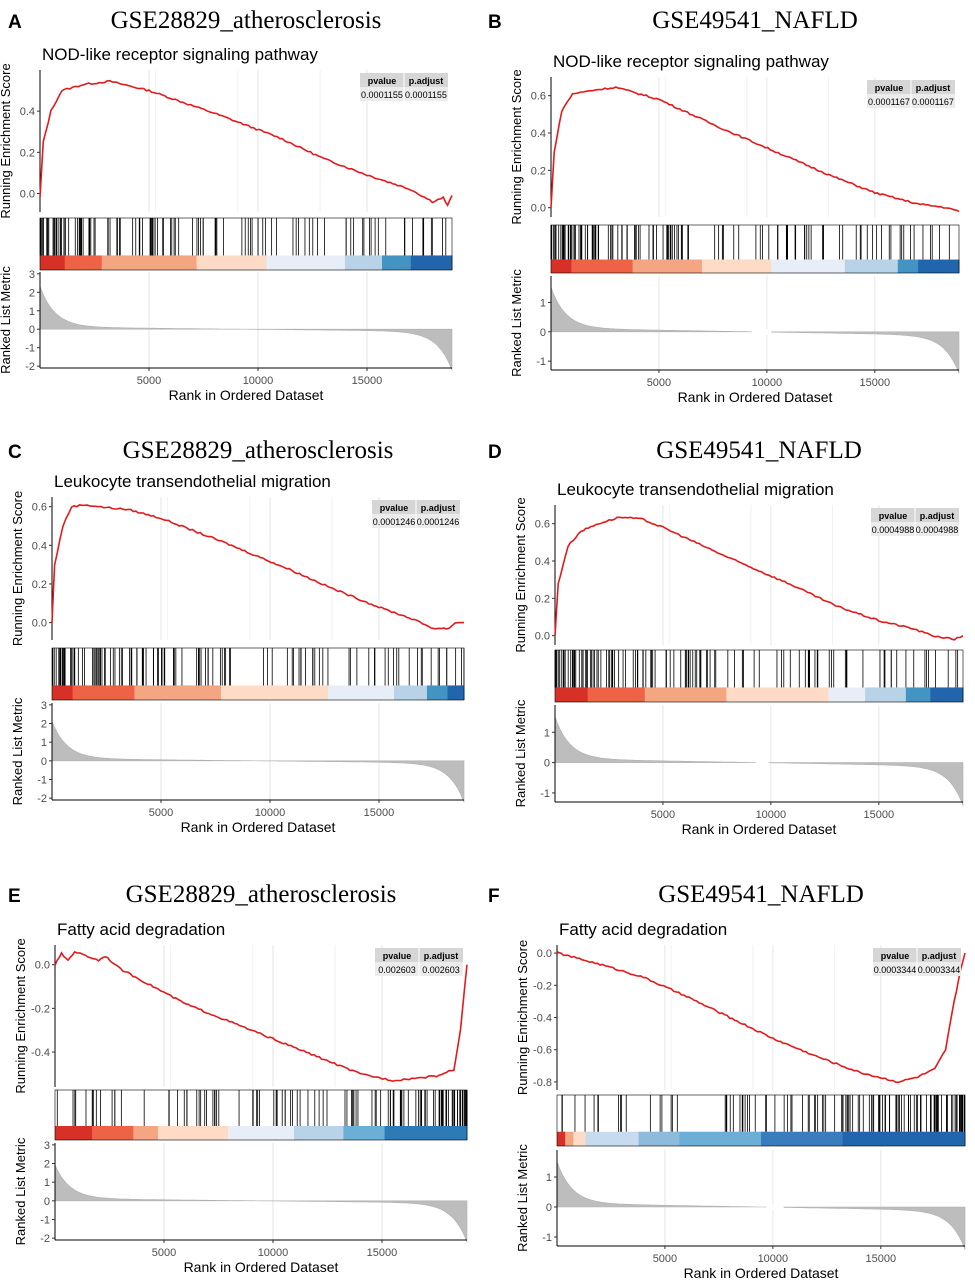  Describe the element at coordinates (643, 929) in the screenshot. I see `pathway-title: Fatty acid degradation` at that location.